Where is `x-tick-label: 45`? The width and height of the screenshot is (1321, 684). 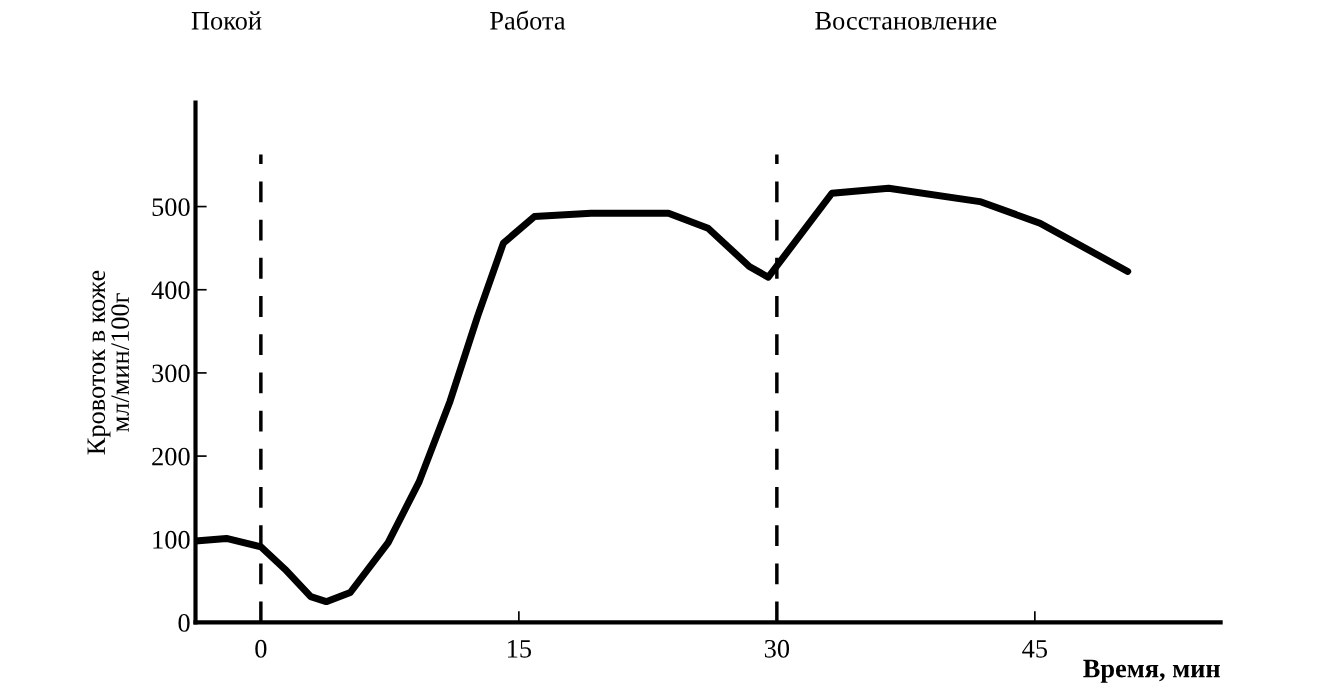 x-tick-label: 45 is located at coordinates (1035, 649).